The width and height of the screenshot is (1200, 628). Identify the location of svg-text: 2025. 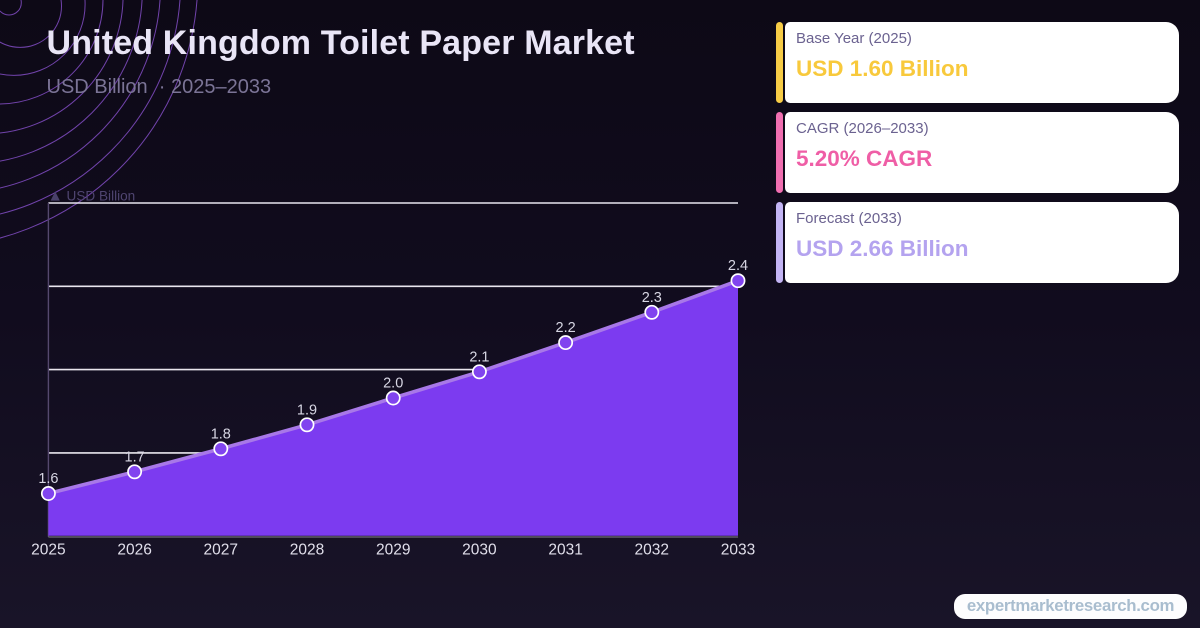
(48, 549).